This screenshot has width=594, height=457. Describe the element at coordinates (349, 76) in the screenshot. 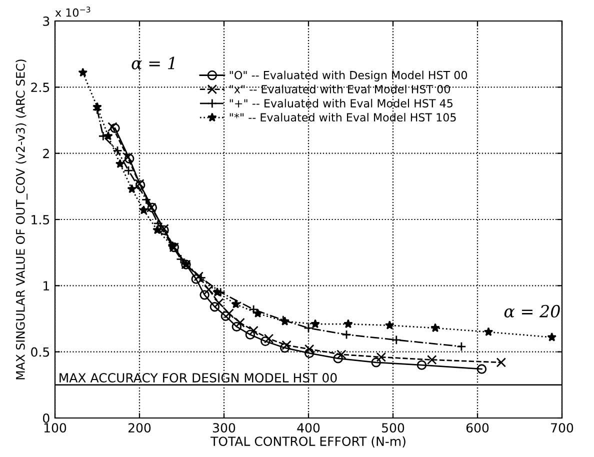

I see `legend-label: "O" -- Evaluated with Design Model HST 00` at that location.